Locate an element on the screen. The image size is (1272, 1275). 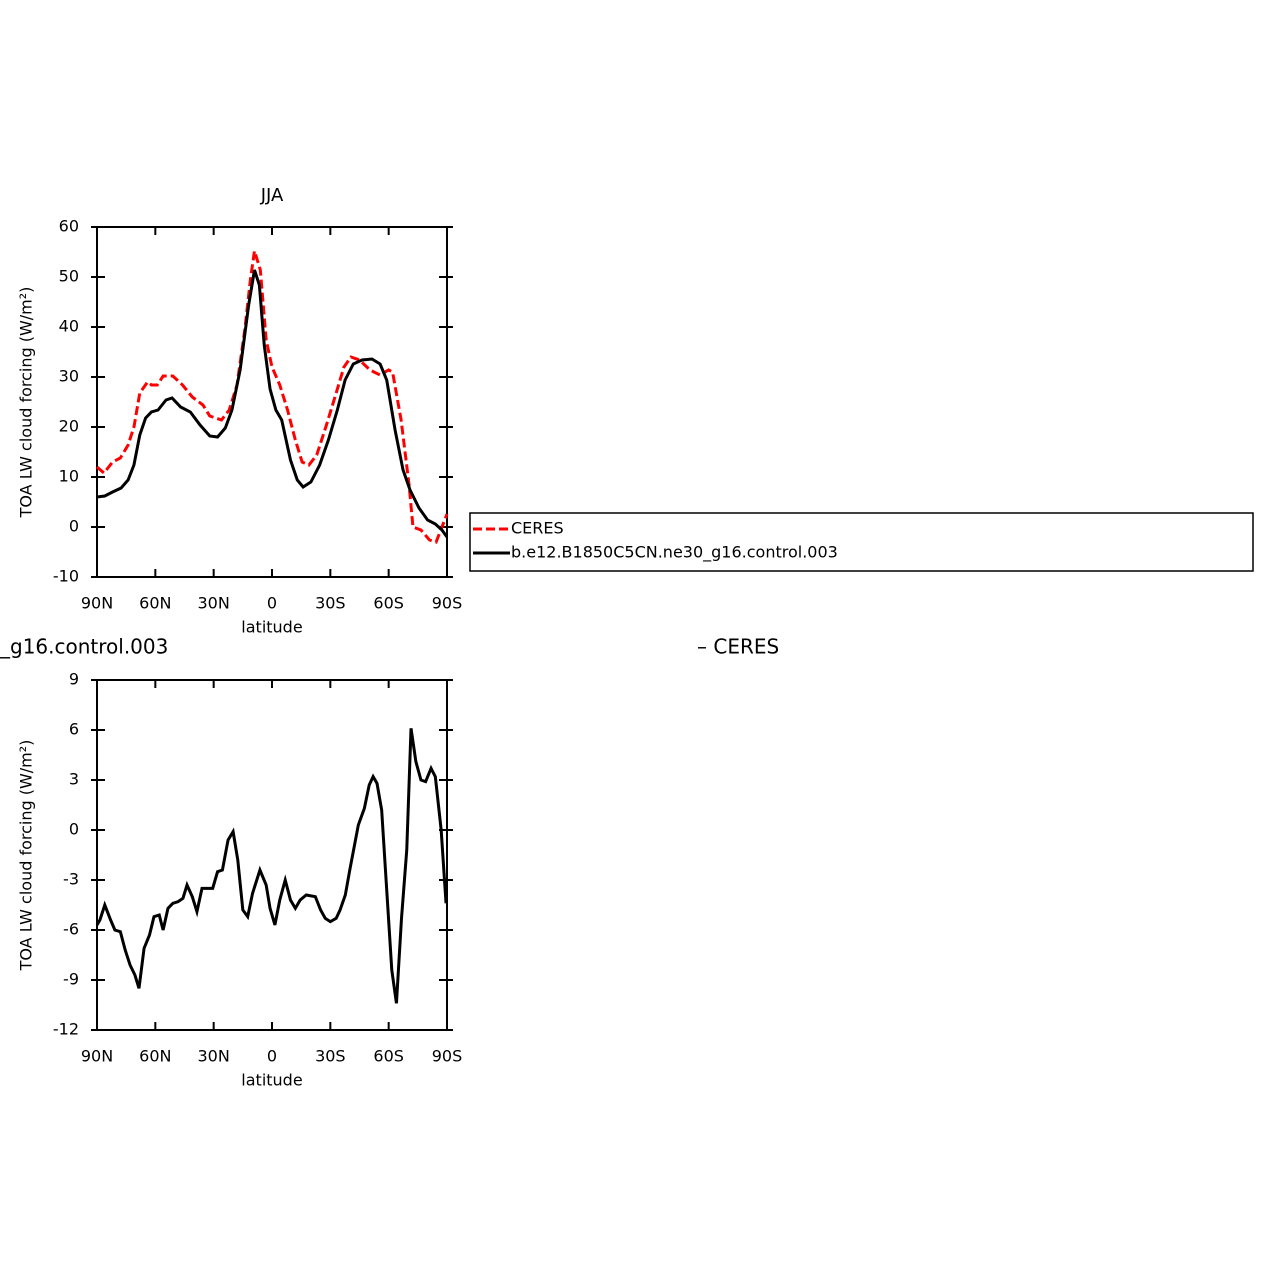
y-tick-label: 3 is located at coordinates (74, 779).